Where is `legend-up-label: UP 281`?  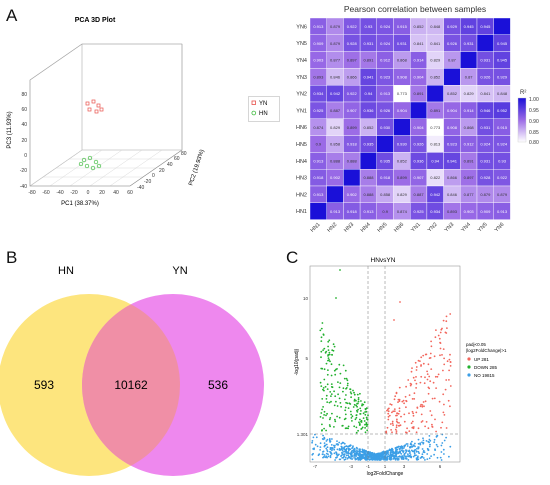
legend-up-label: UP 281 is located at coordinates (481, 359).